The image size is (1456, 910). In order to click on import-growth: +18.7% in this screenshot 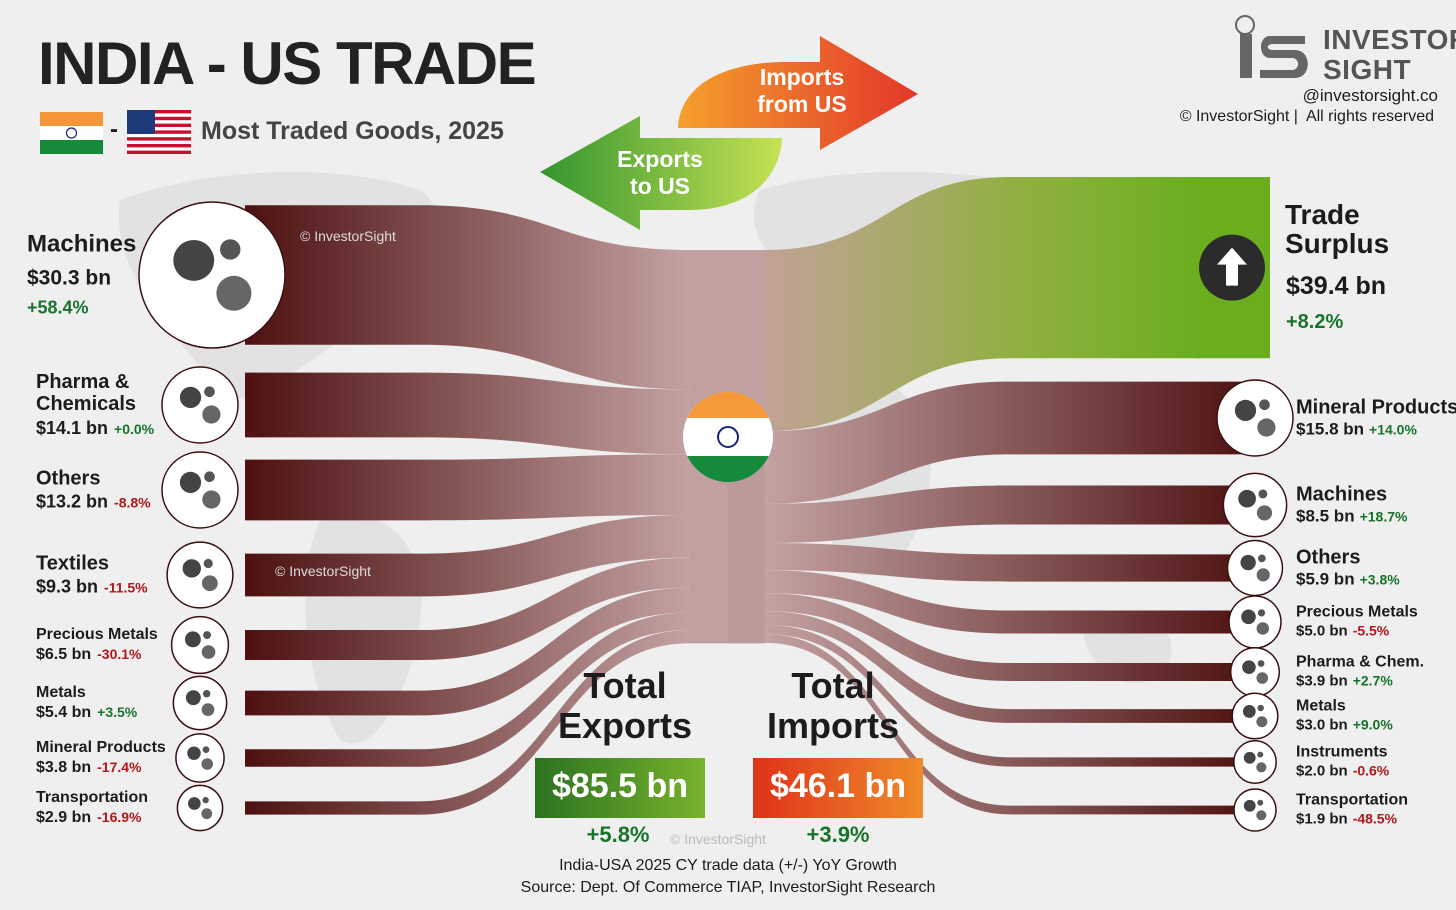, I will do `click(1383, 516)`.